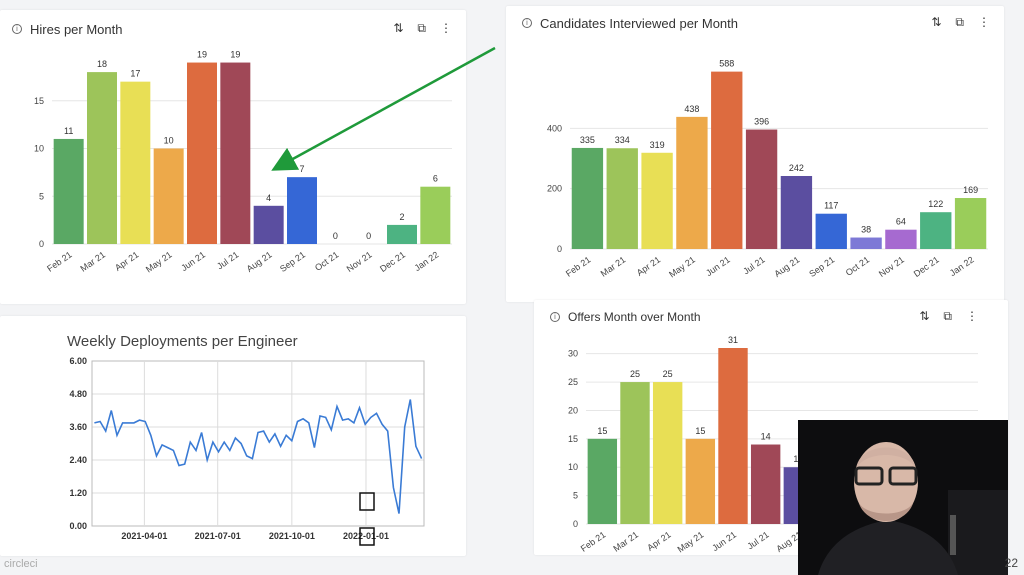 This screenshot has height=575, width=1024. I want to click on y-tick-label: 3.60, so click(78, 427).